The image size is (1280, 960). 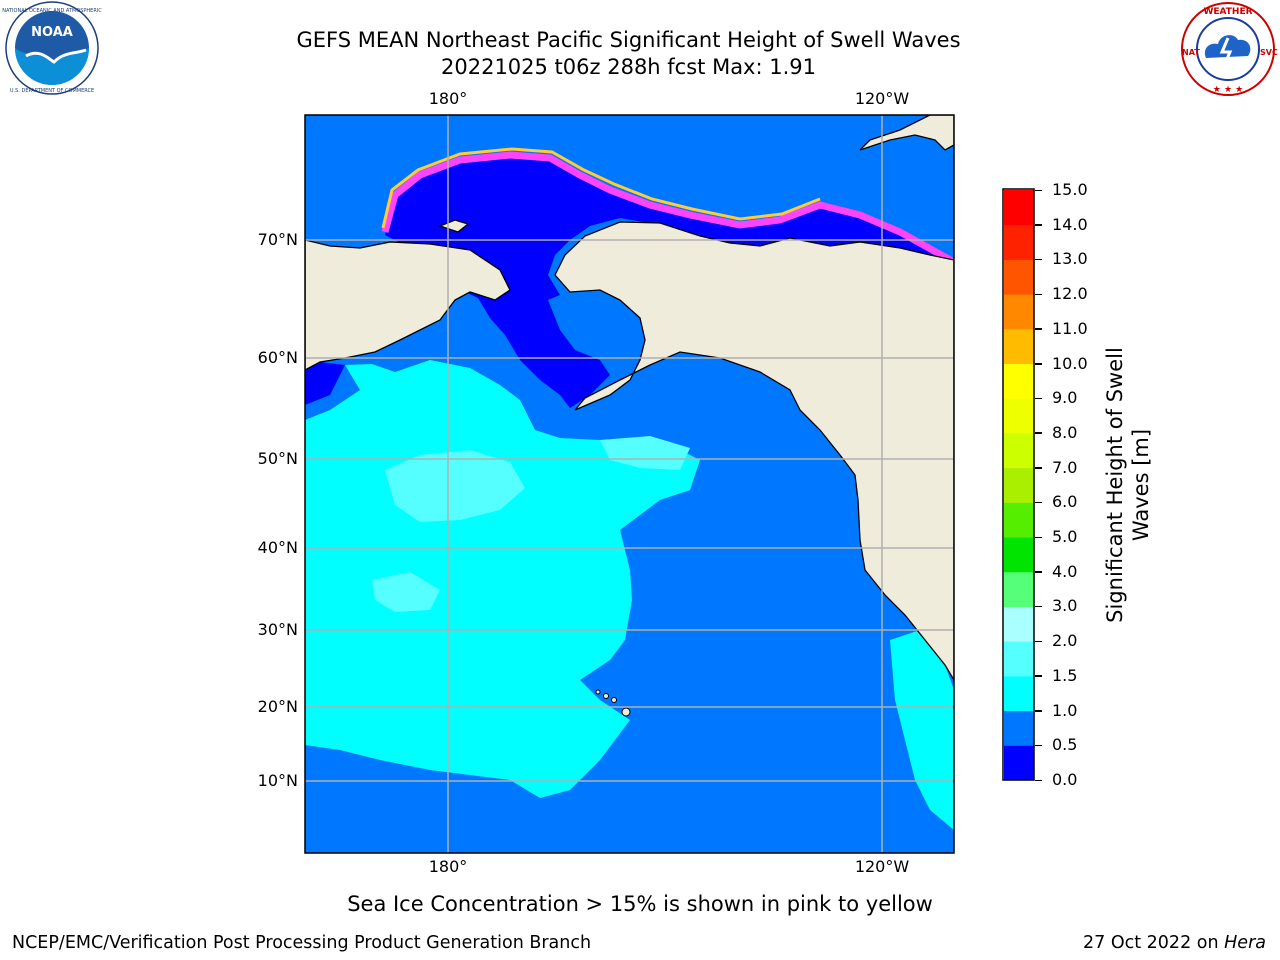 What do you see at coordinates (277, 547) in the screenshot?
I see `lat-label-40: 40°N` at bounding box center [277, 547].